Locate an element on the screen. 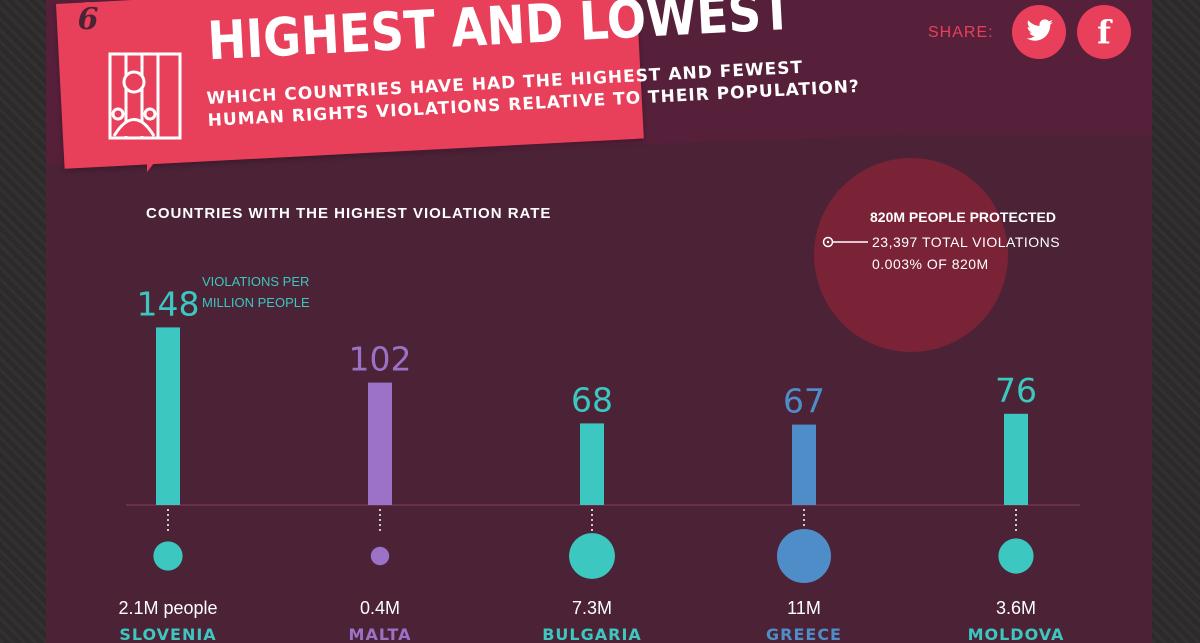 The width and height of the screenshot is (1200, 643). country-label-greece: GREECE is located at coordinates (804, 634).